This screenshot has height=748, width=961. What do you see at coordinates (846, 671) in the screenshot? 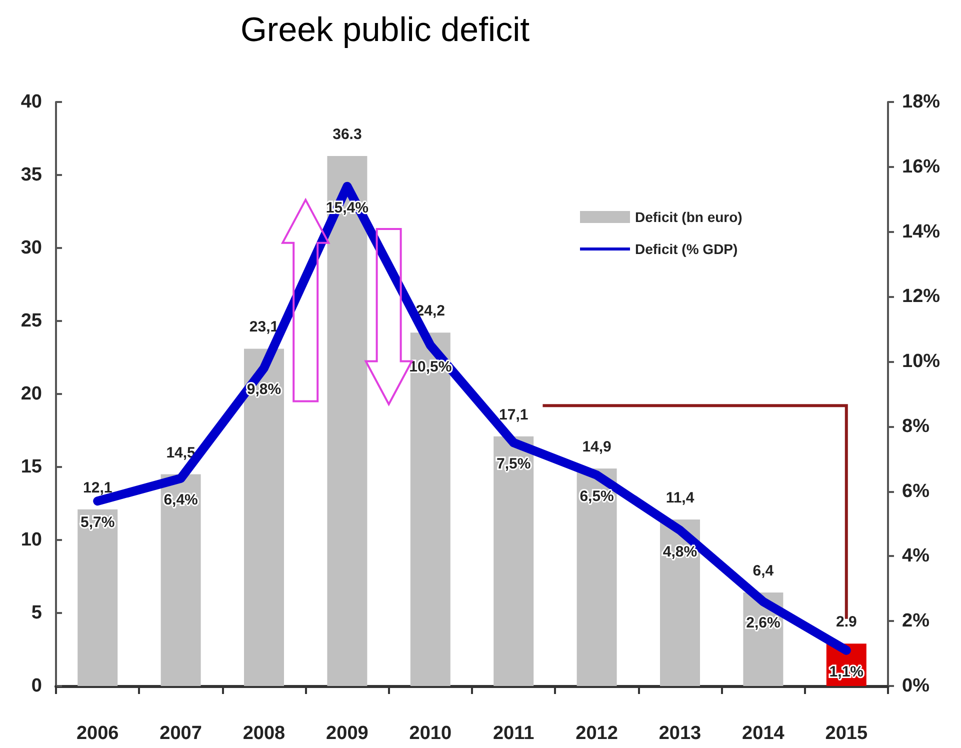
I see `data-label: 1,1%` at bounding box center [846, 671].